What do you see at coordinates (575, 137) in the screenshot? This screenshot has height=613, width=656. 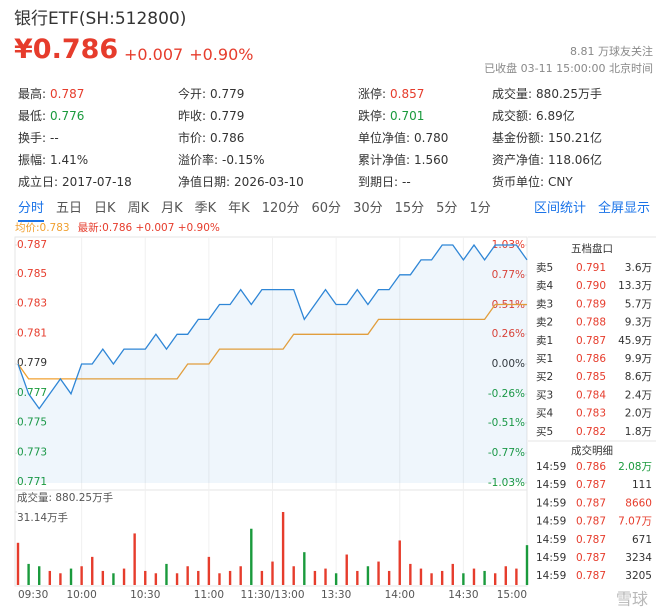 I see `stat-value: 150.21亿` at bounding box center [575, 137].